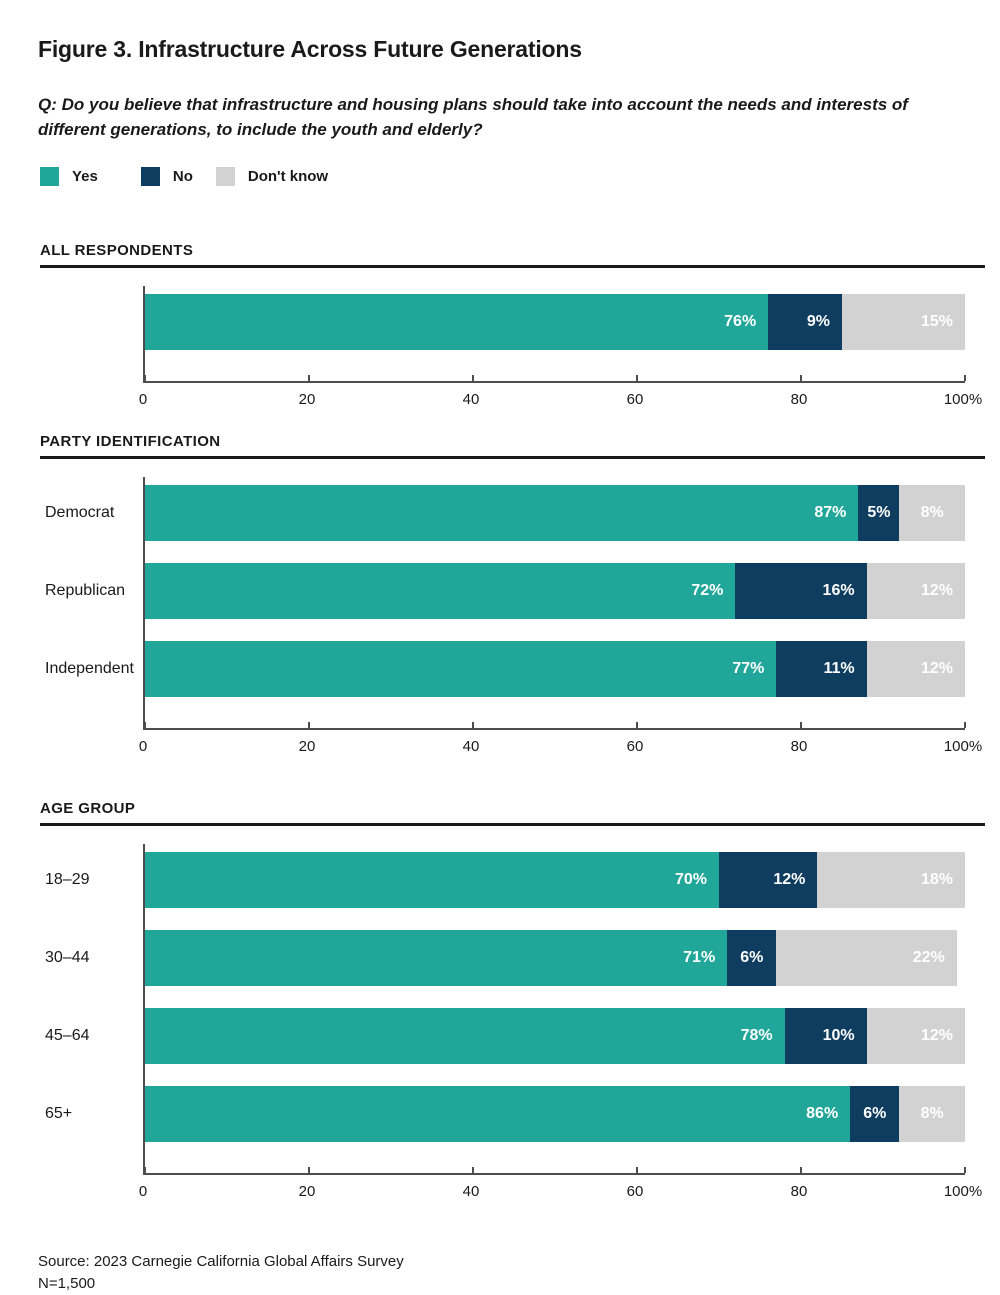 Image resolution: width=1000 pixels, height=1295 pixels. What do you see at coordinates (891, 880) in the screenshot?
I see `bar-segment-don-t-know: 18%` at bounding box center [891, 880].